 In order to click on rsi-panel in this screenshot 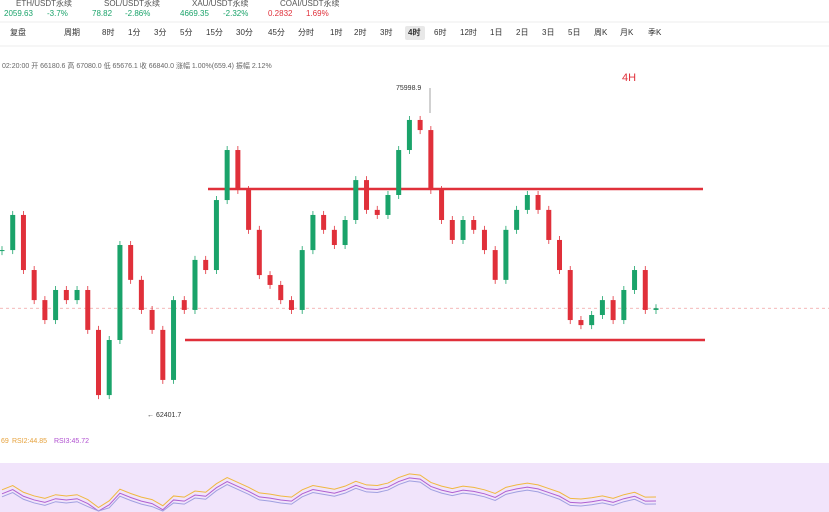, I will do `click(414, 487)`.